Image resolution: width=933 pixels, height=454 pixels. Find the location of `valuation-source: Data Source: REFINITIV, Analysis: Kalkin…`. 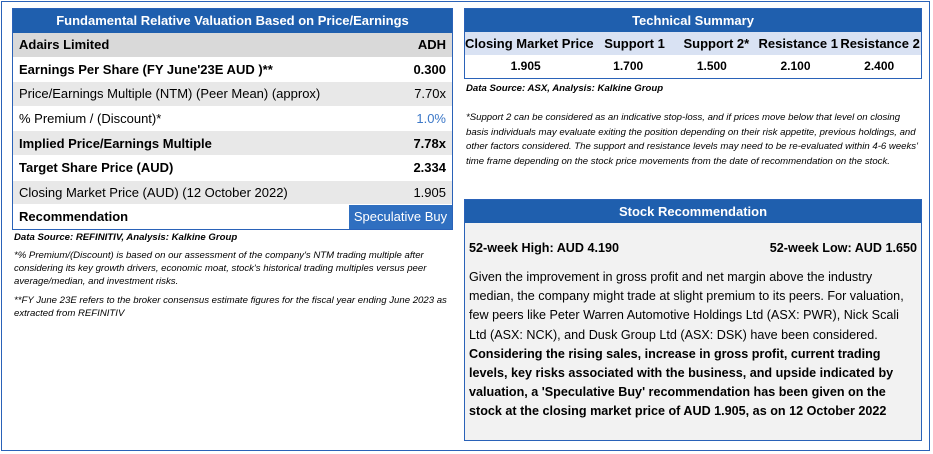

valuation-source: Data Source: REFINITIV, Analysis: Kalkin… is located at coordinates (126, 237).